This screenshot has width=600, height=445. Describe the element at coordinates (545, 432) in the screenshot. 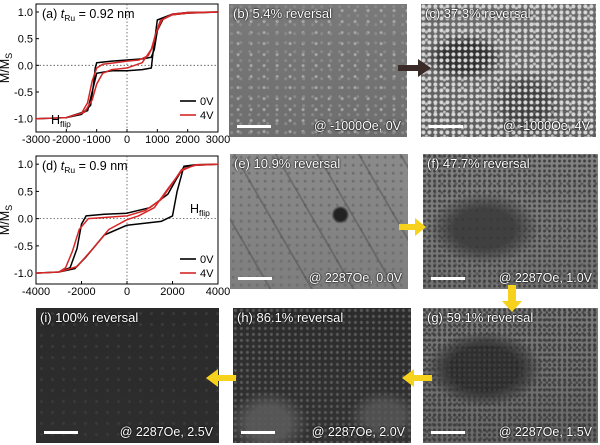

I see `panel-g-condition: @ 2287Oe, 1.5V` at that location.